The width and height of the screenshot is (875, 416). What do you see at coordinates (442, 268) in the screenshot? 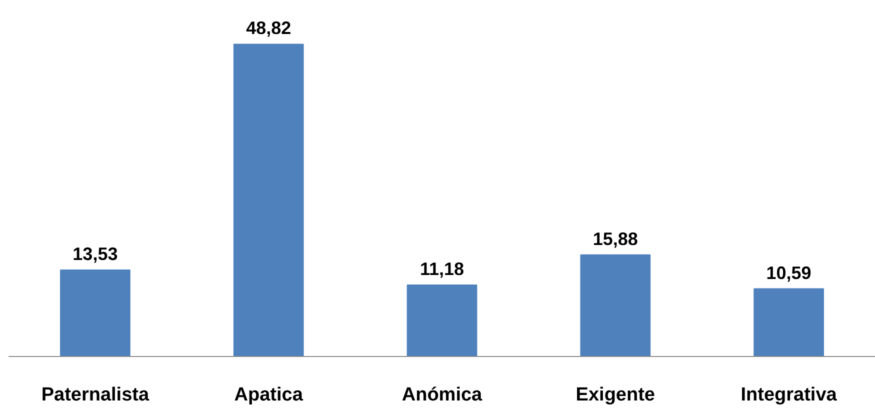
I see `data-label: 11,18` at bounding box center [442, 268].